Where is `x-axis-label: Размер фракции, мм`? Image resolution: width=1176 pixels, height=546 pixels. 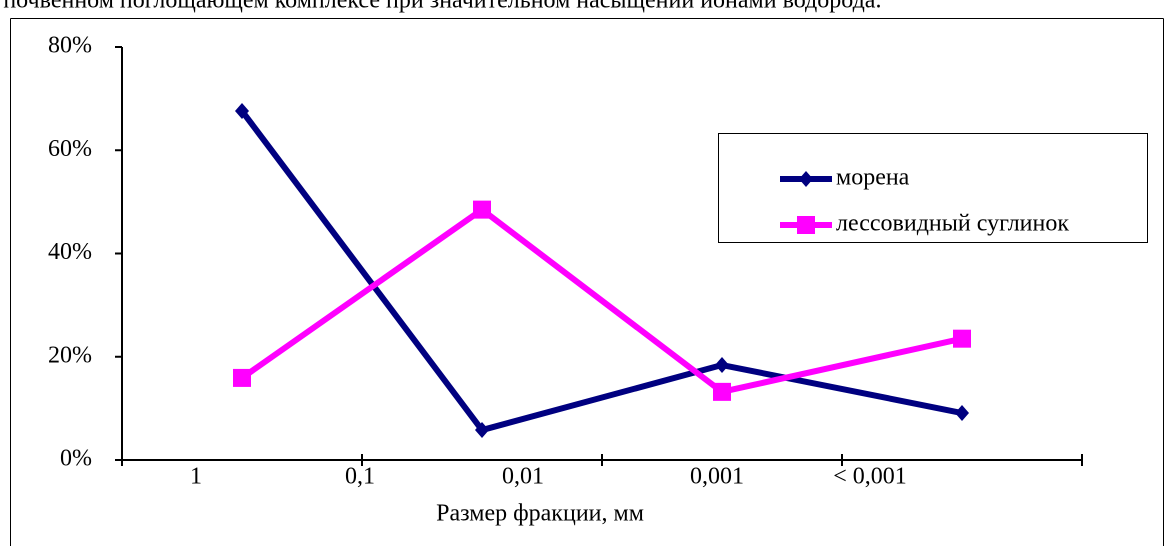
x-axis-label: Размер фракции, мм is located at coordinates (540, 514).